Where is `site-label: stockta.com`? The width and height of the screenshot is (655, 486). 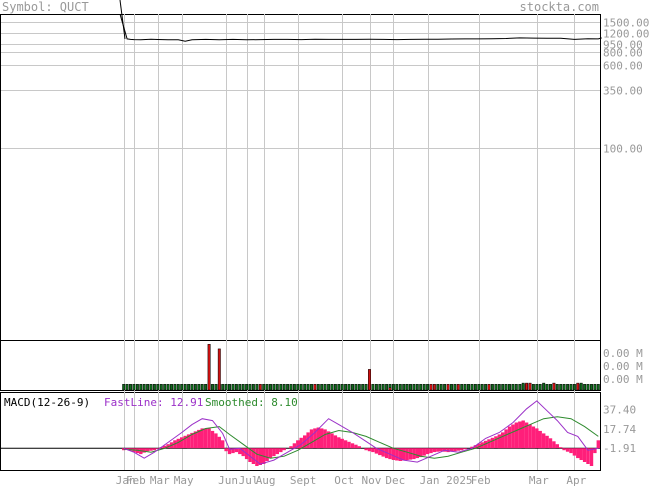 site-label: stockta.com is located at coordinates (559, 7).